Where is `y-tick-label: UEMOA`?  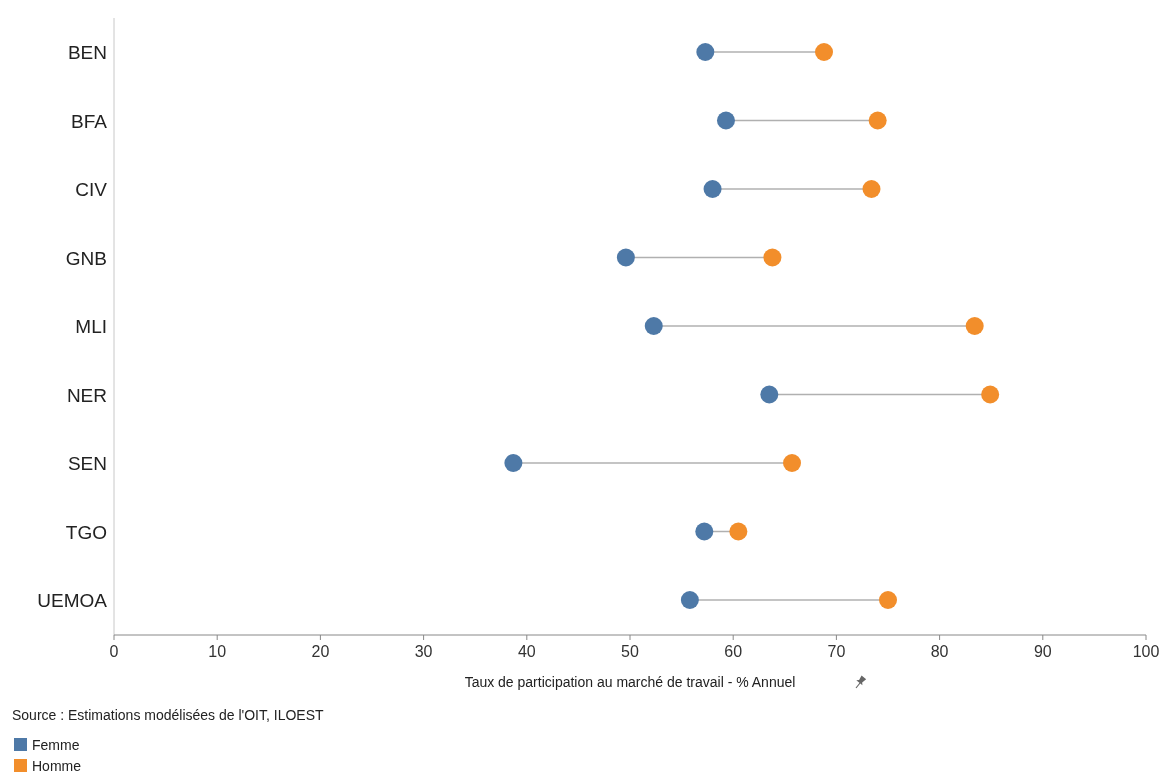 y-tick-label: UEMOA is located at coordinates (72, 600).